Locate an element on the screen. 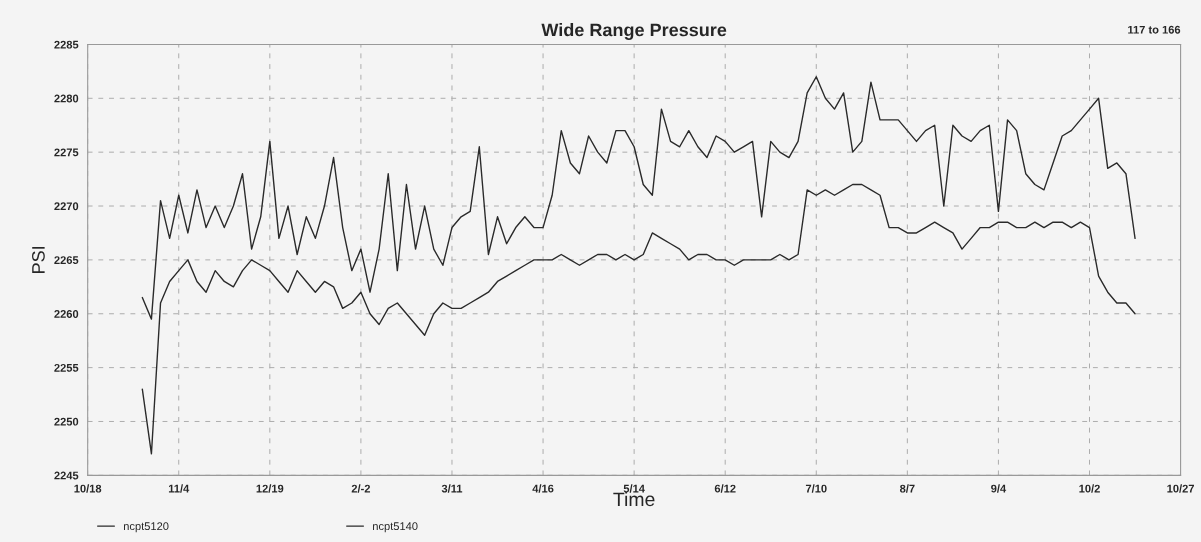 The width and height of the screenshot is (1201, 542). y-tick-label: 2250 is located at coordinates (66, 421).